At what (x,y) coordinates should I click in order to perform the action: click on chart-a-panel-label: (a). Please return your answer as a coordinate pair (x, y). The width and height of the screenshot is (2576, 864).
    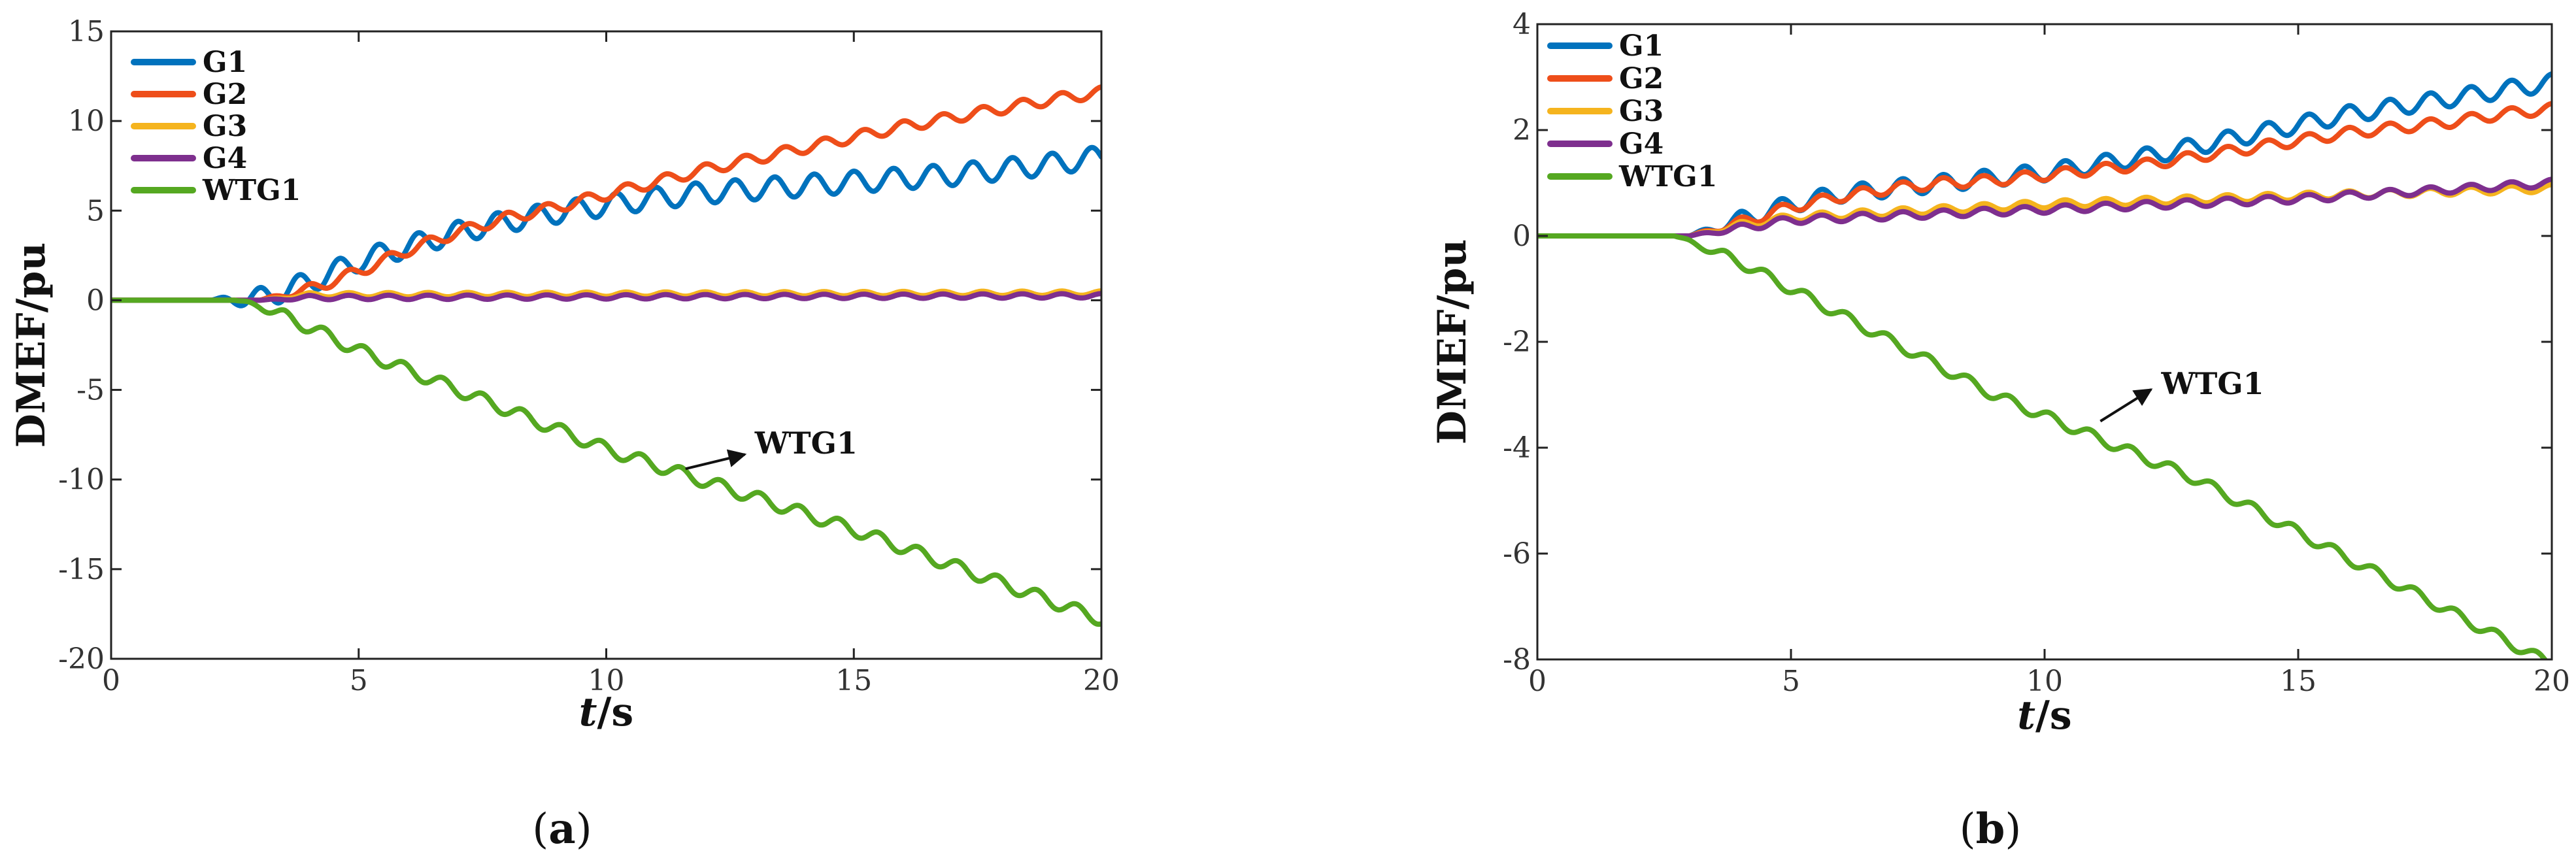
    Looking at the image, I should click on (562, 829).